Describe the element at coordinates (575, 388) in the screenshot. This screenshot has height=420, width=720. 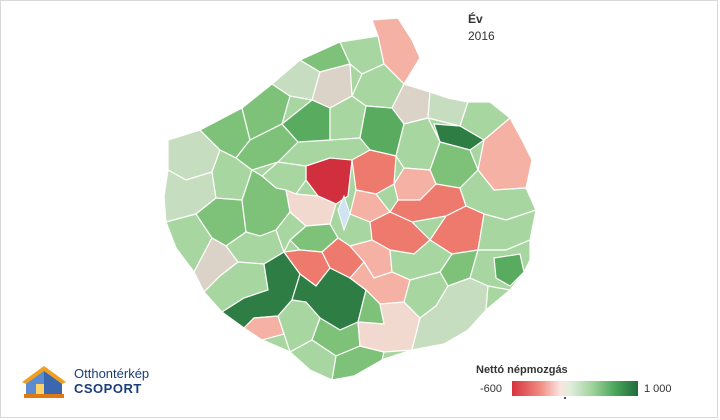
I see `legend-gradient-bar` at that location.